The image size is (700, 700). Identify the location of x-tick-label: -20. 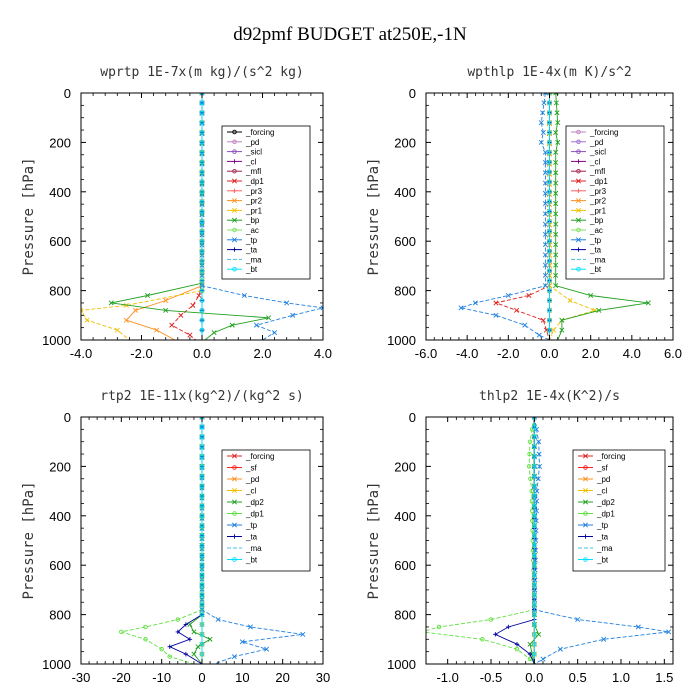
(121, 677).